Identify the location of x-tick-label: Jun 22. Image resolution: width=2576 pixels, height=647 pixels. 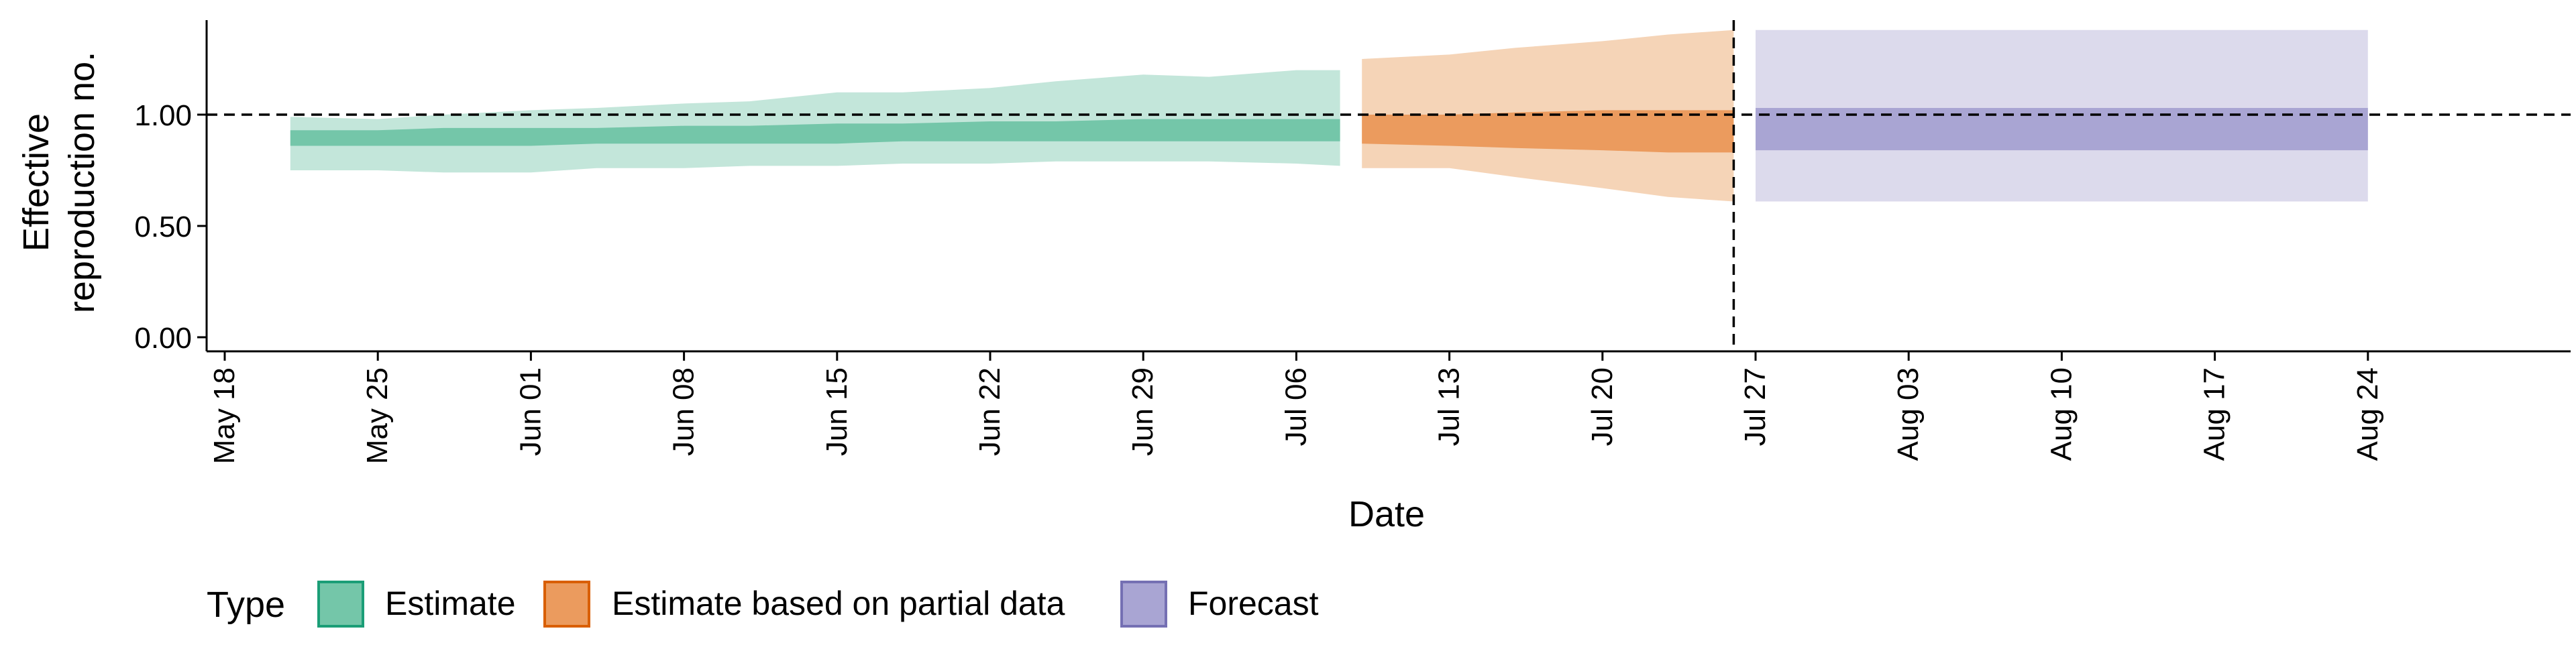
(989, 411).